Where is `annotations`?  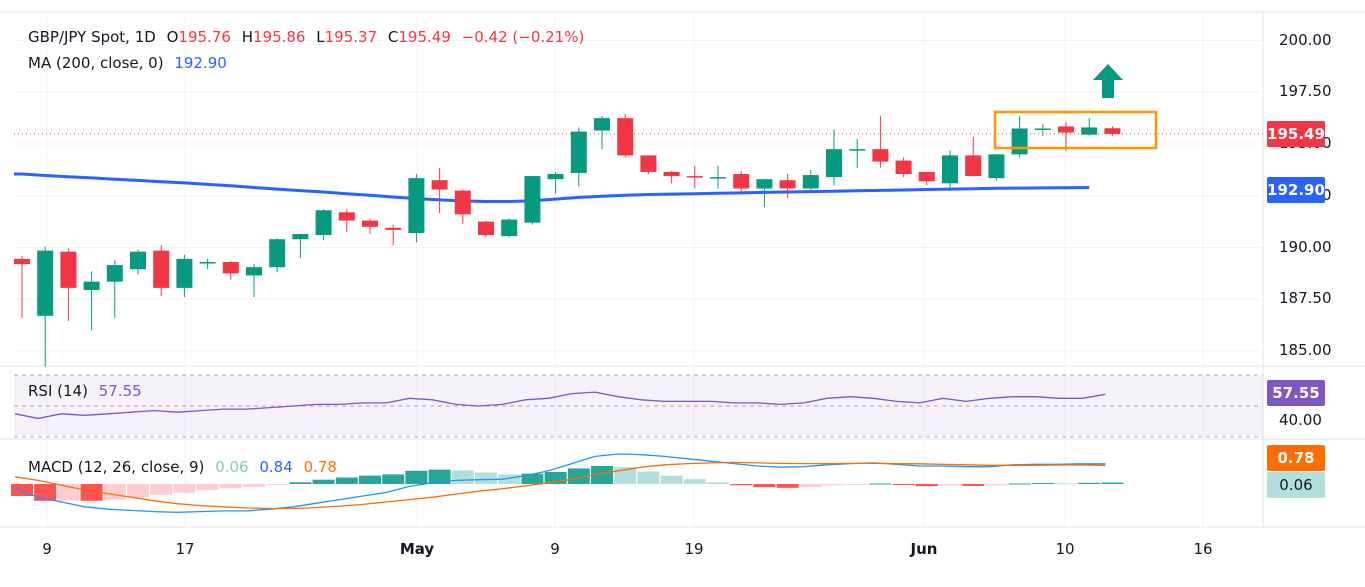
annotations is located at coordinates (1075, 107).